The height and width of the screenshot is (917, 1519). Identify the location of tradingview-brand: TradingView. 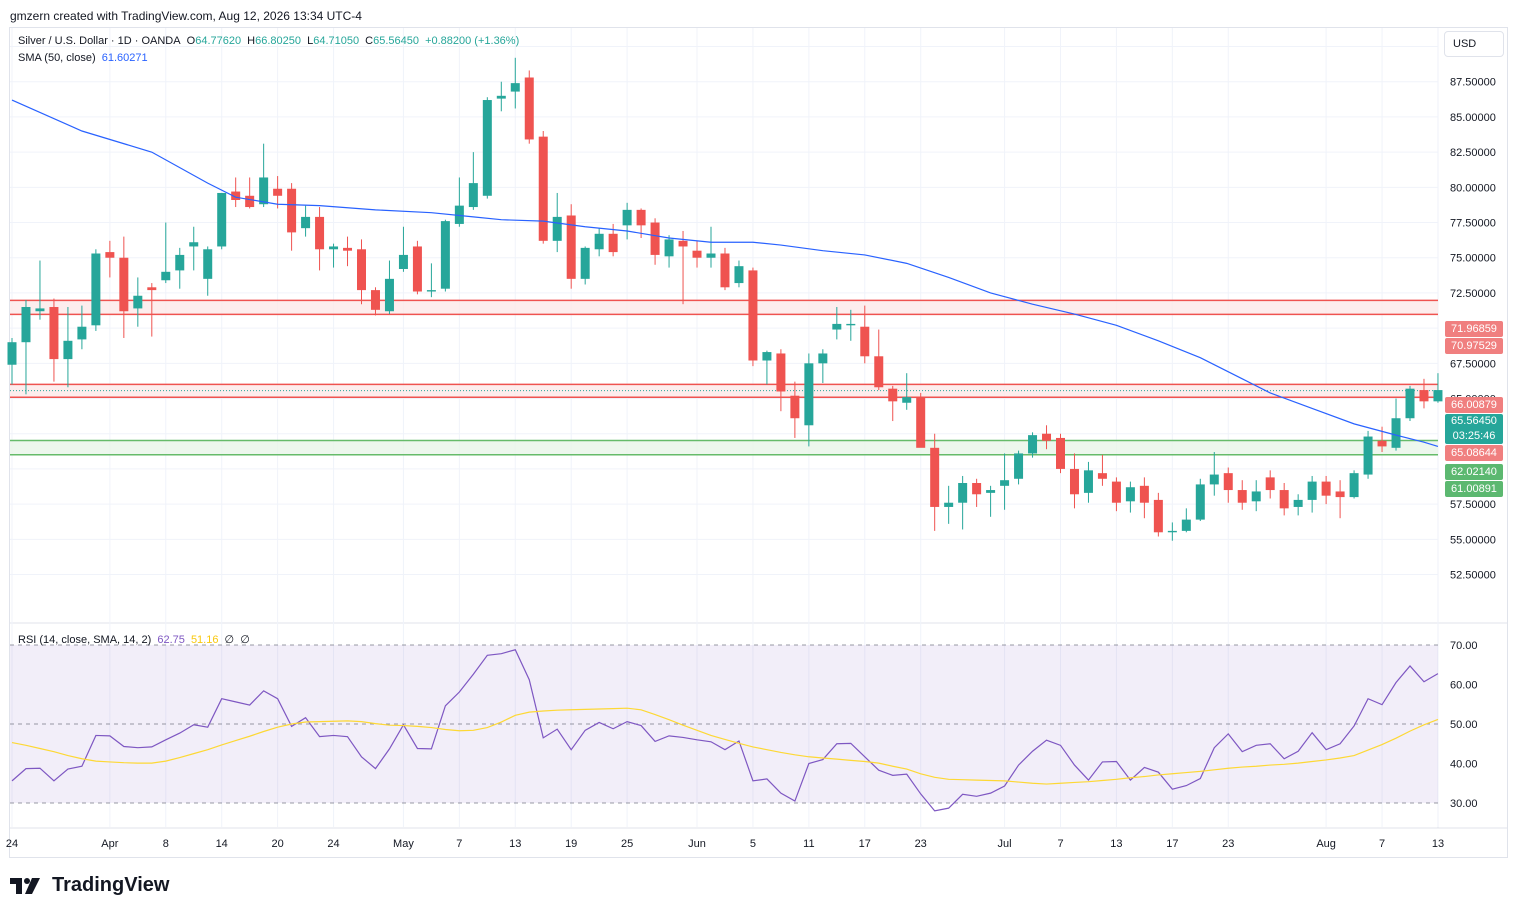
(89, 885).